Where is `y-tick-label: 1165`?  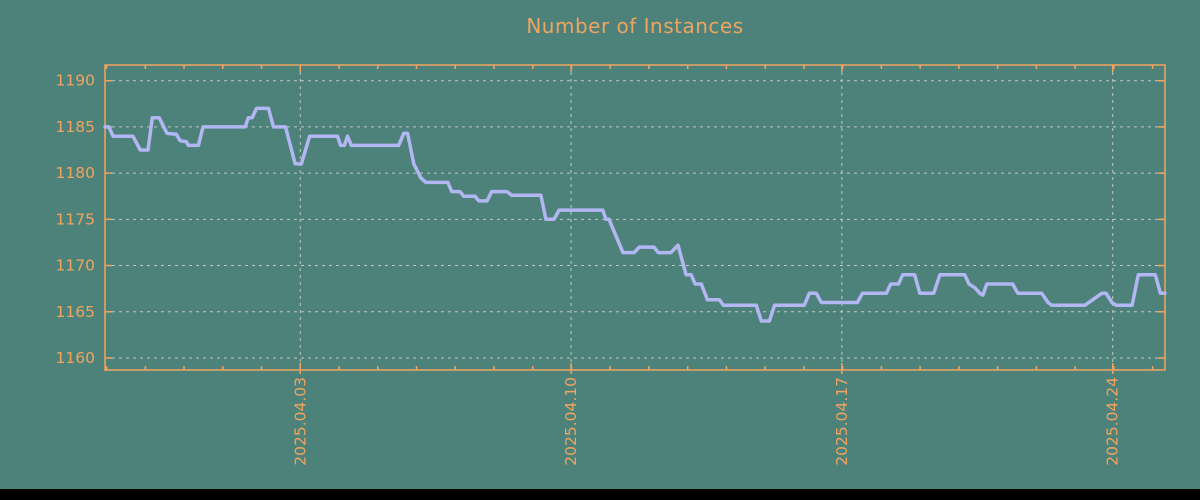
y-tick-label: 1165 is located at coordinates (75, 312).